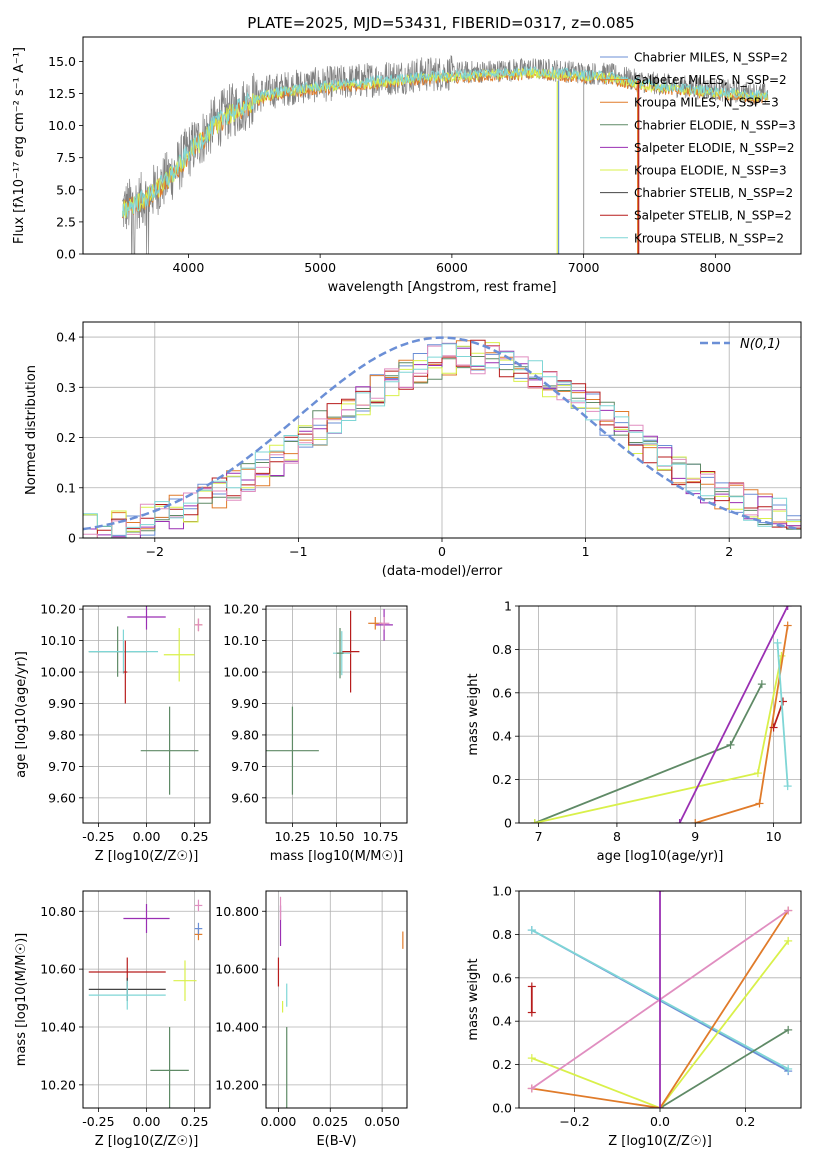 This screenshot has width=819, height=1170. I want to click on legend-entry: Kroupa ELODIE, N_SSP=3, so click(710, 171).